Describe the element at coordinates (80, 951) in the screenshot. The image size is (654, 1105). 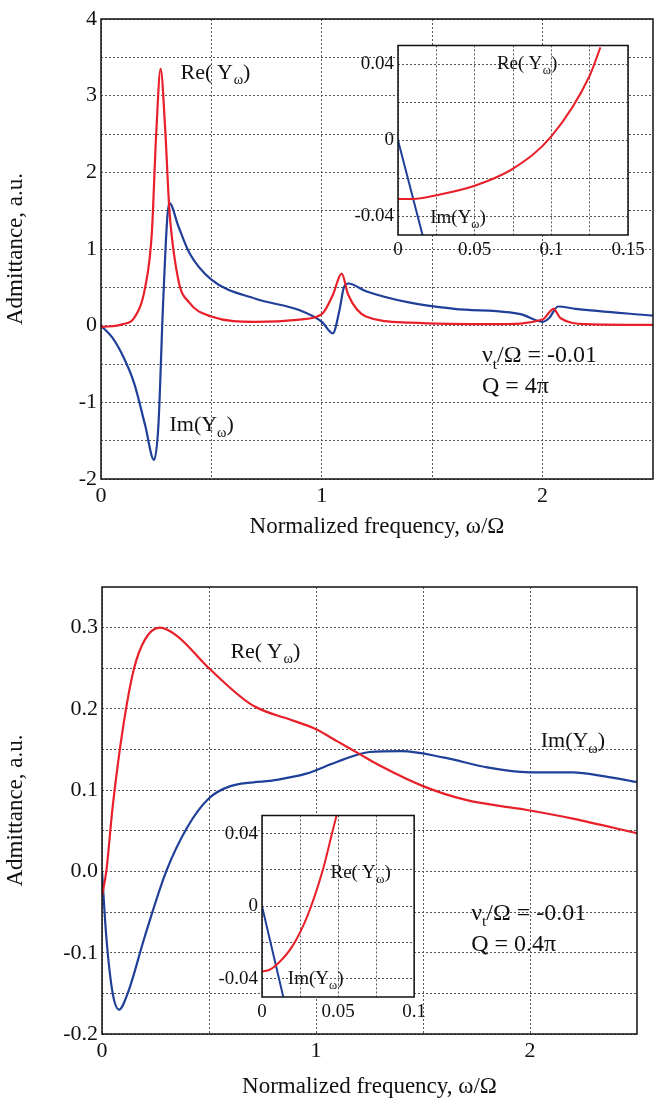
I see `y-tick-label: -0.1` at that location.